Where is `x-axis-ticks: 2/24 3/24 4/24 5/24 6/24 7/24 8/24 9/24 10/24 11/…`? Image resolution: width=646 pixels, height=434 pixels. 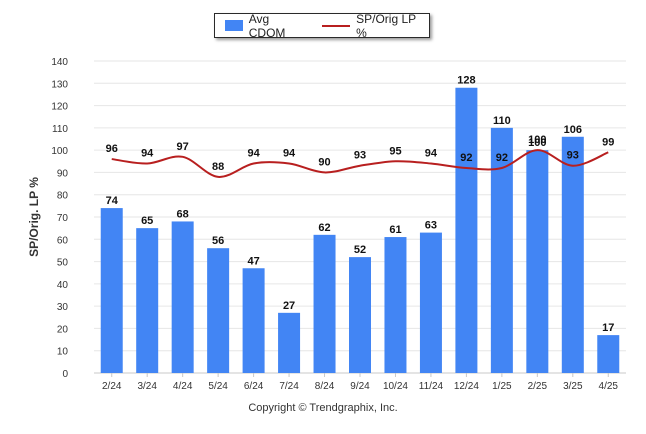
x-axis-ticks: 2/24 3/24 4/24 5/24 6/24 7/24 8/24 9/24 10/24 11/… is located at coordinates (360, 382).